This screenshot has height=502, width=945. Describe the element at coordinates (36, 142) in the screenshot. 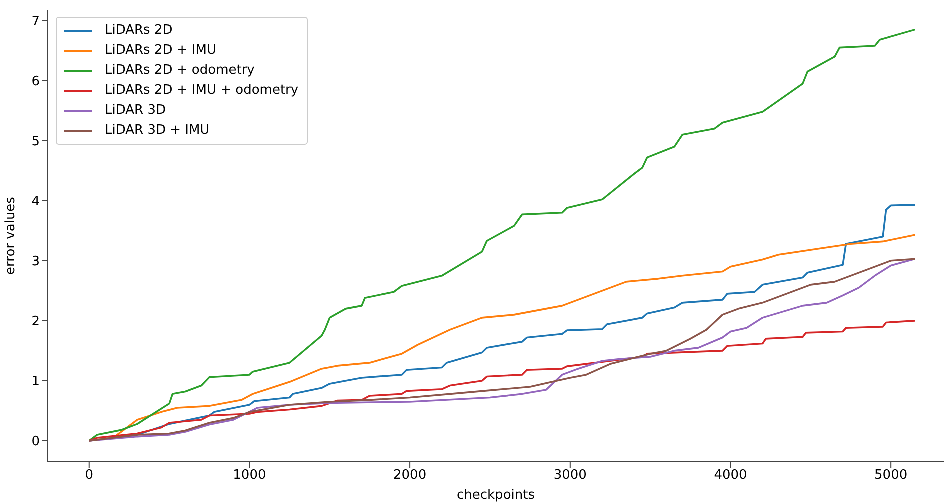

I see `y-tick-label: 5` at that location.